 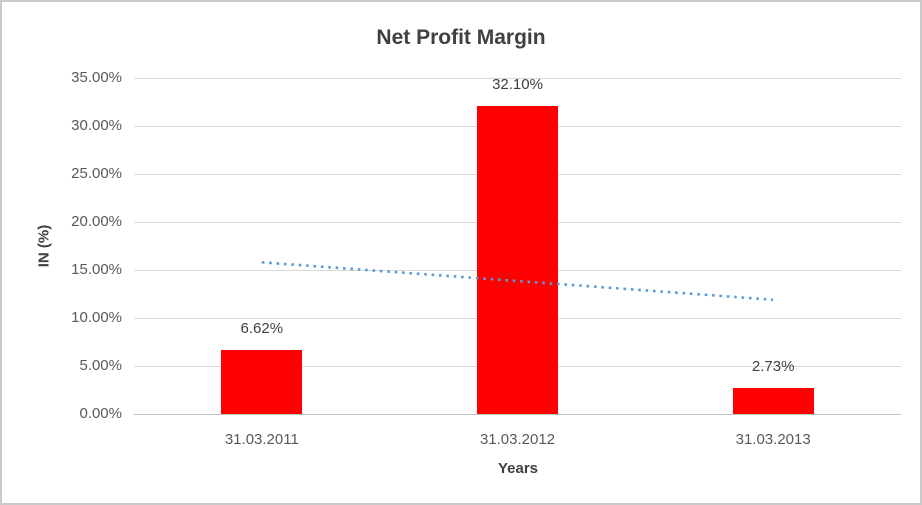 I want to click on y-axis-tick-label: 20.00%, so click(x=96, y=221).